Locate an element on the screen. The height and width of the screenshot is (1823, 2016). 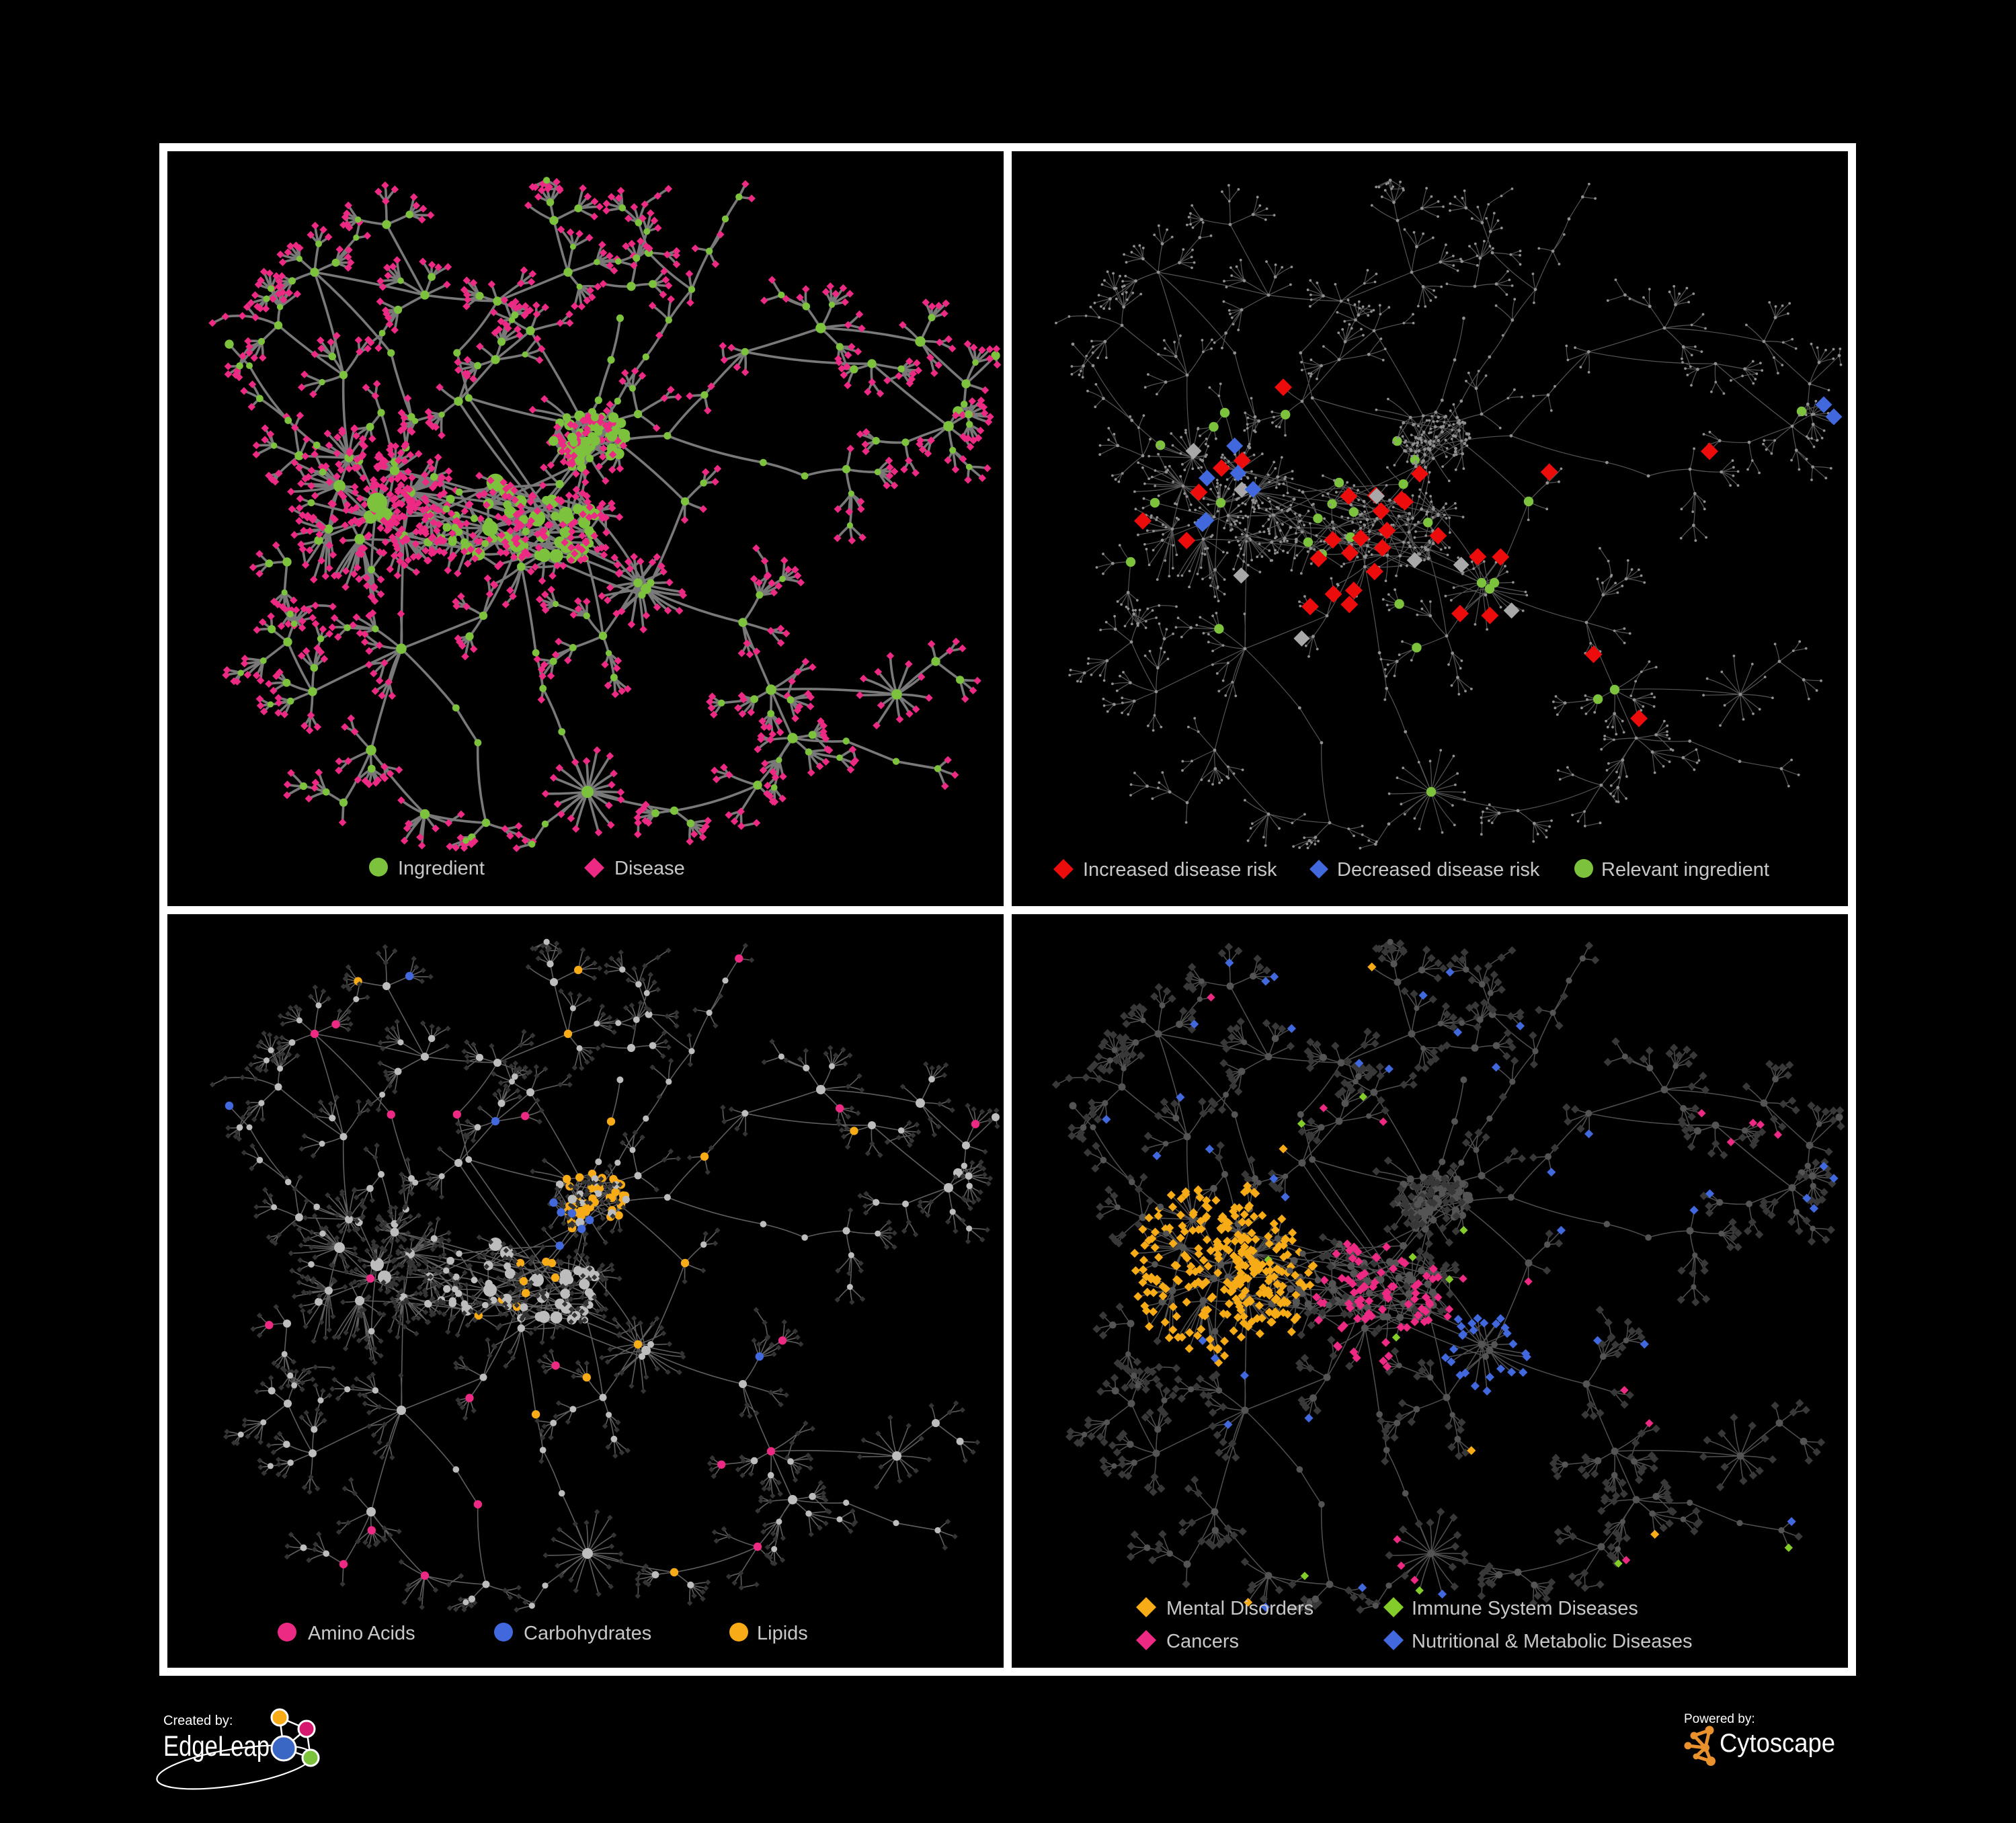
svg-text: Disease is located at coordinates (649, 868).